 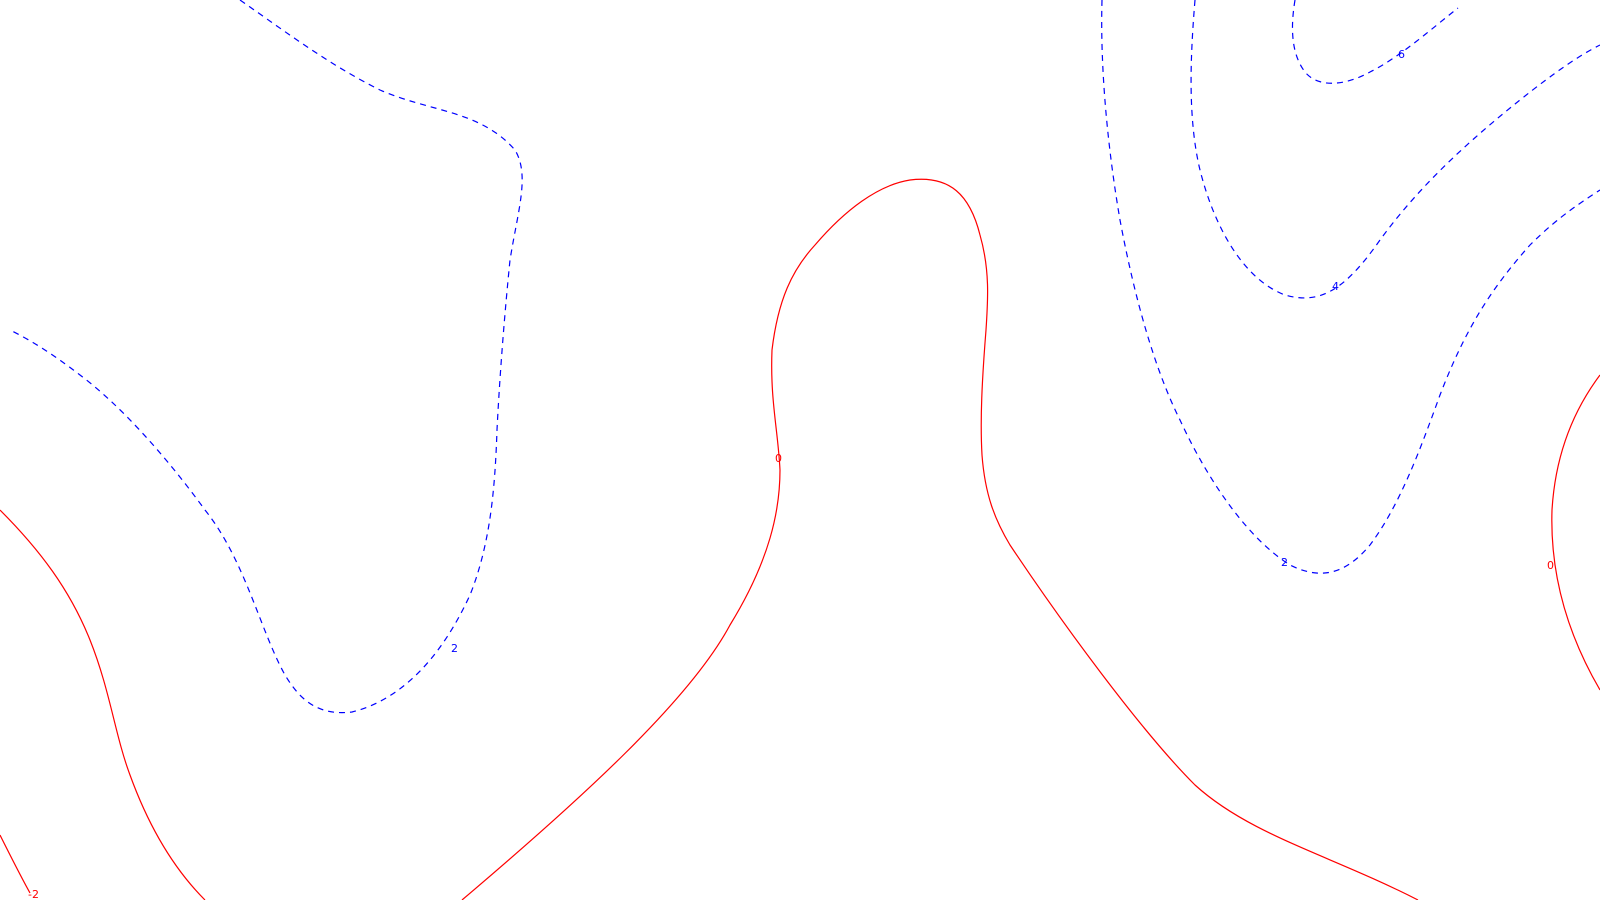 I want to click on contour-label-0-right: 0, so click(x=1550, y=565).